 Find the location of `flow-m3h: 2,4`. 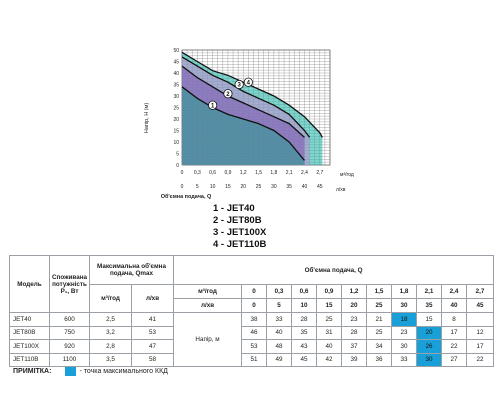

flow-m3h: 2,4 is located at coordinates (454, 291).